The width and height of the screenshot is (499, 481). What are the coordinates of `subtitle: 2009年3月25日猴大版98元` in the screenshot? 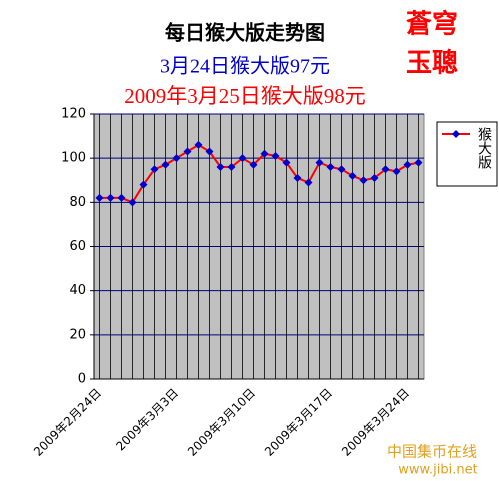 It's located at (245, 96).